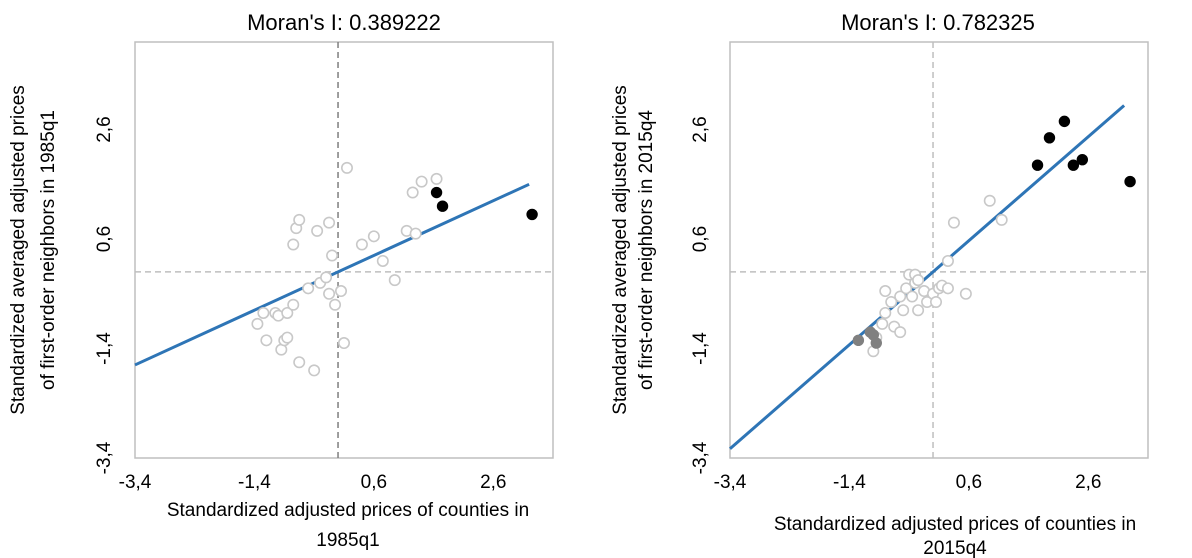 The image size is (1192, 558). I want to click on chart-title: Moran's I: 0.389222, so click(344, 22).